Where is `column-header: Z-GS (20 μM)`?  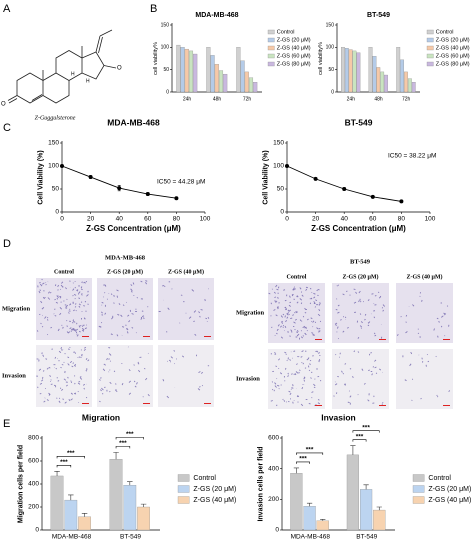
column-header: Z-GS (20 μM) is located at coordinates (125, 271).